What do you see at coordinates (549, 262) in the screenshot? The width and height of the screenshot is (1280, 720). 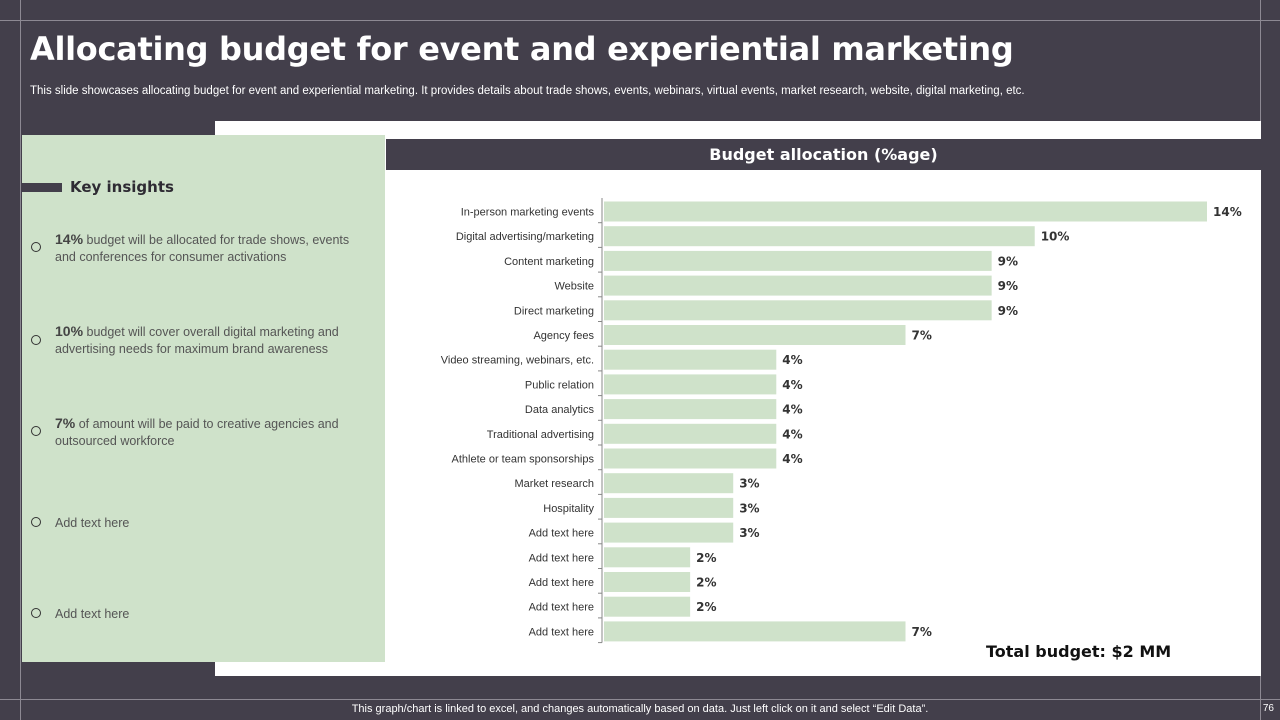 I see `category-label: Content marketing` at bounding box center [549, 262].